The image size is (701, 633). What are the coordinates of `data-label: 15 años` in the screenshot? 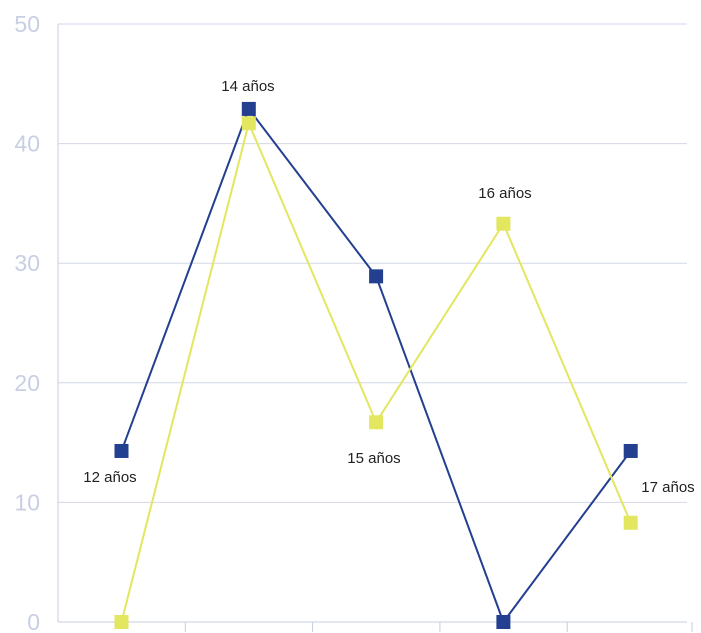 It's located at (373, 458).